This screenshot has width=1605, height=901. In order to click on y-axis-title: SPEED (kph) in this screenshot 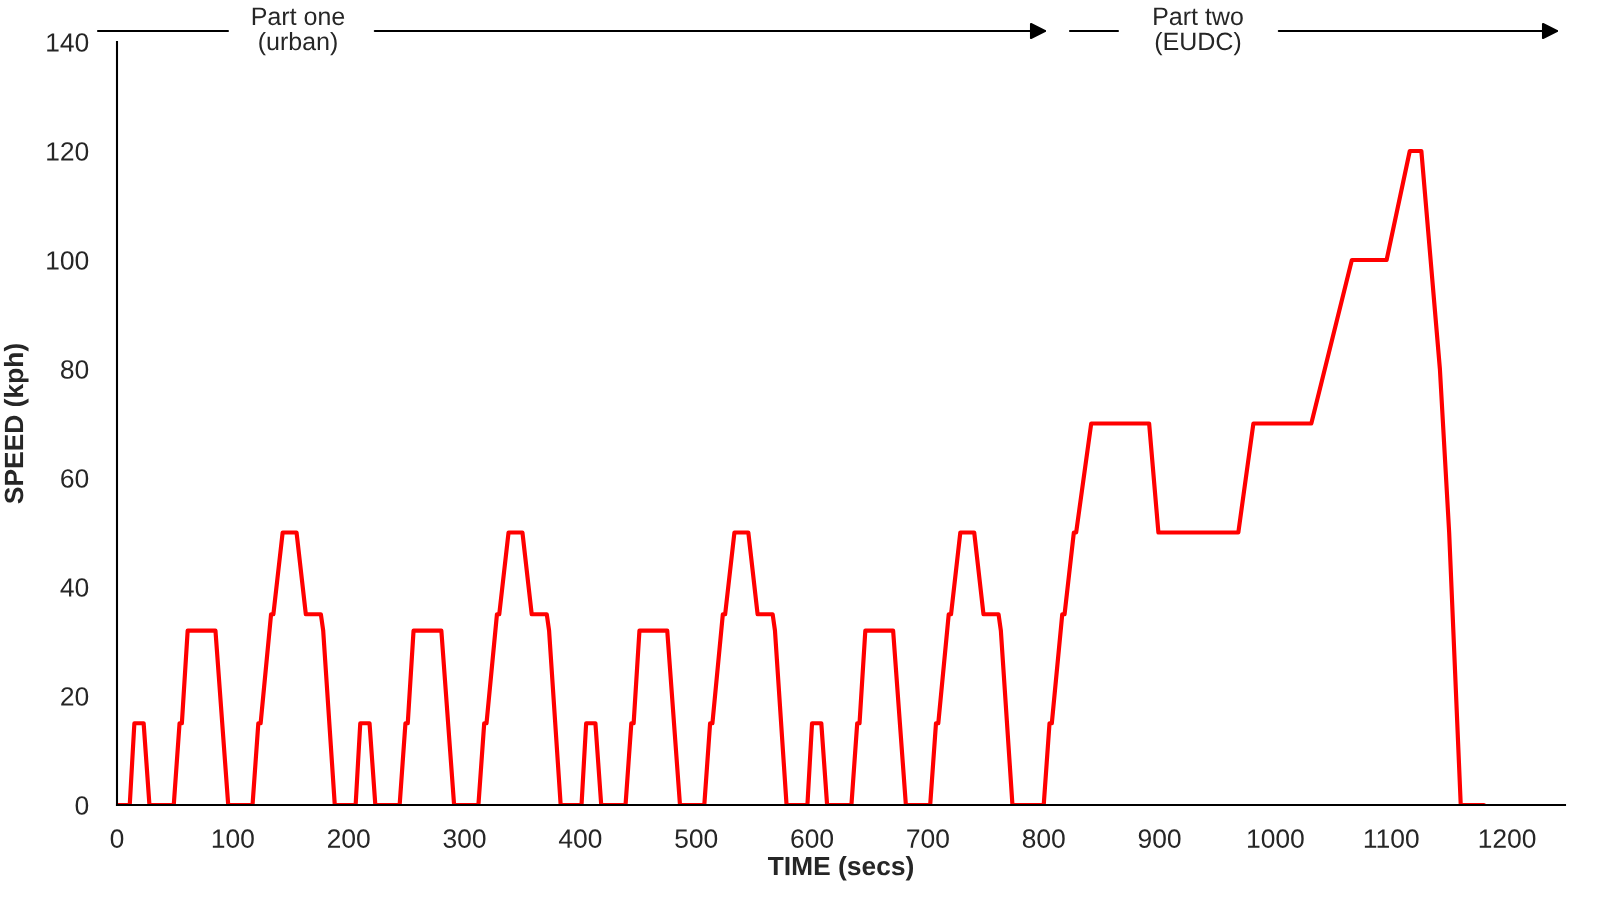, I will do `click(16, 424)`.